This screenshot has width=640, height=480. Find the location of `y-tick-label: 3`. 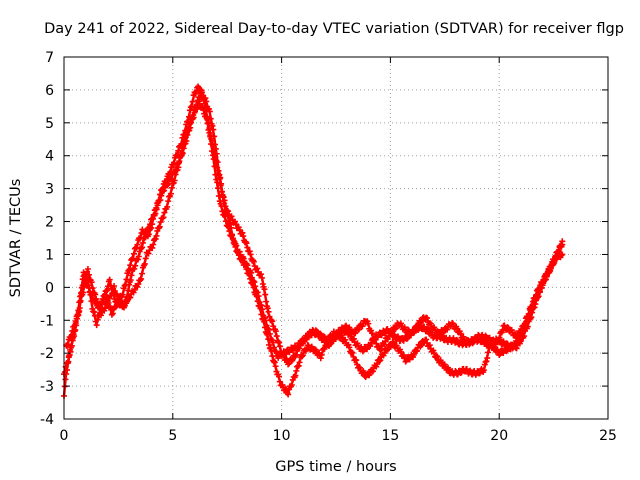

y-tick-label: 3 is located at coordinates (49, 190).